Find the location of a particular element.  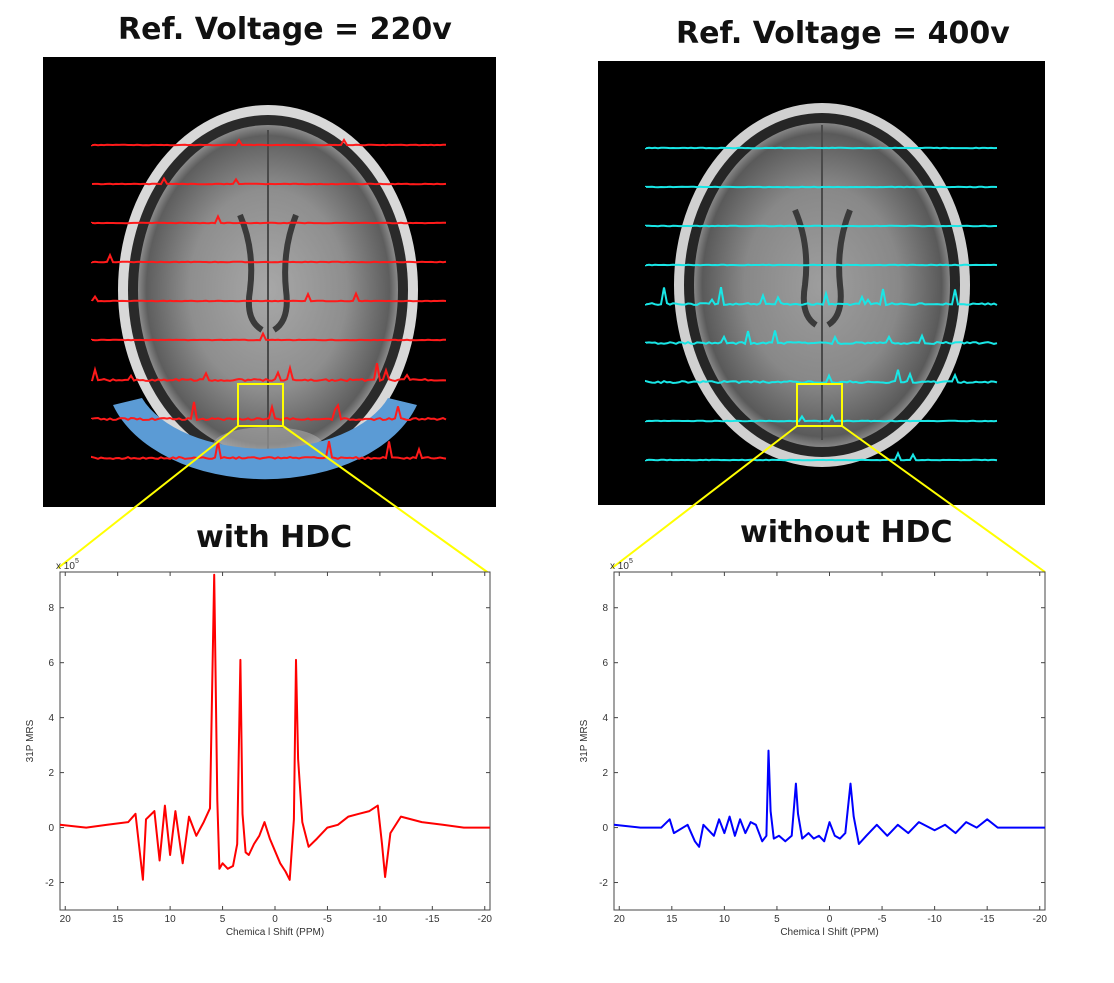

right-spectra-grid is located at coordinates (821, 304).